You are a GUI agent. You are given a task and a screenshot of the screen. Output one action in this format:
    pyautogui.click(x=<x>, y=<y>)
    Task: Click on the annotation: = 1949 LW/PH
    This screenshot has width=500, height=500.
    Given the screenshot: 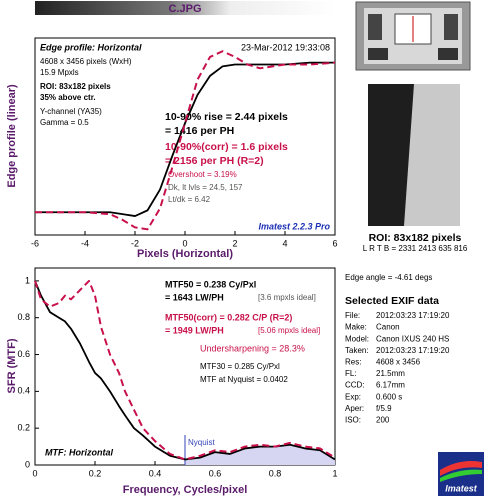 What is the action you would take?
    pyautogui.click(x=194, y=330)
    